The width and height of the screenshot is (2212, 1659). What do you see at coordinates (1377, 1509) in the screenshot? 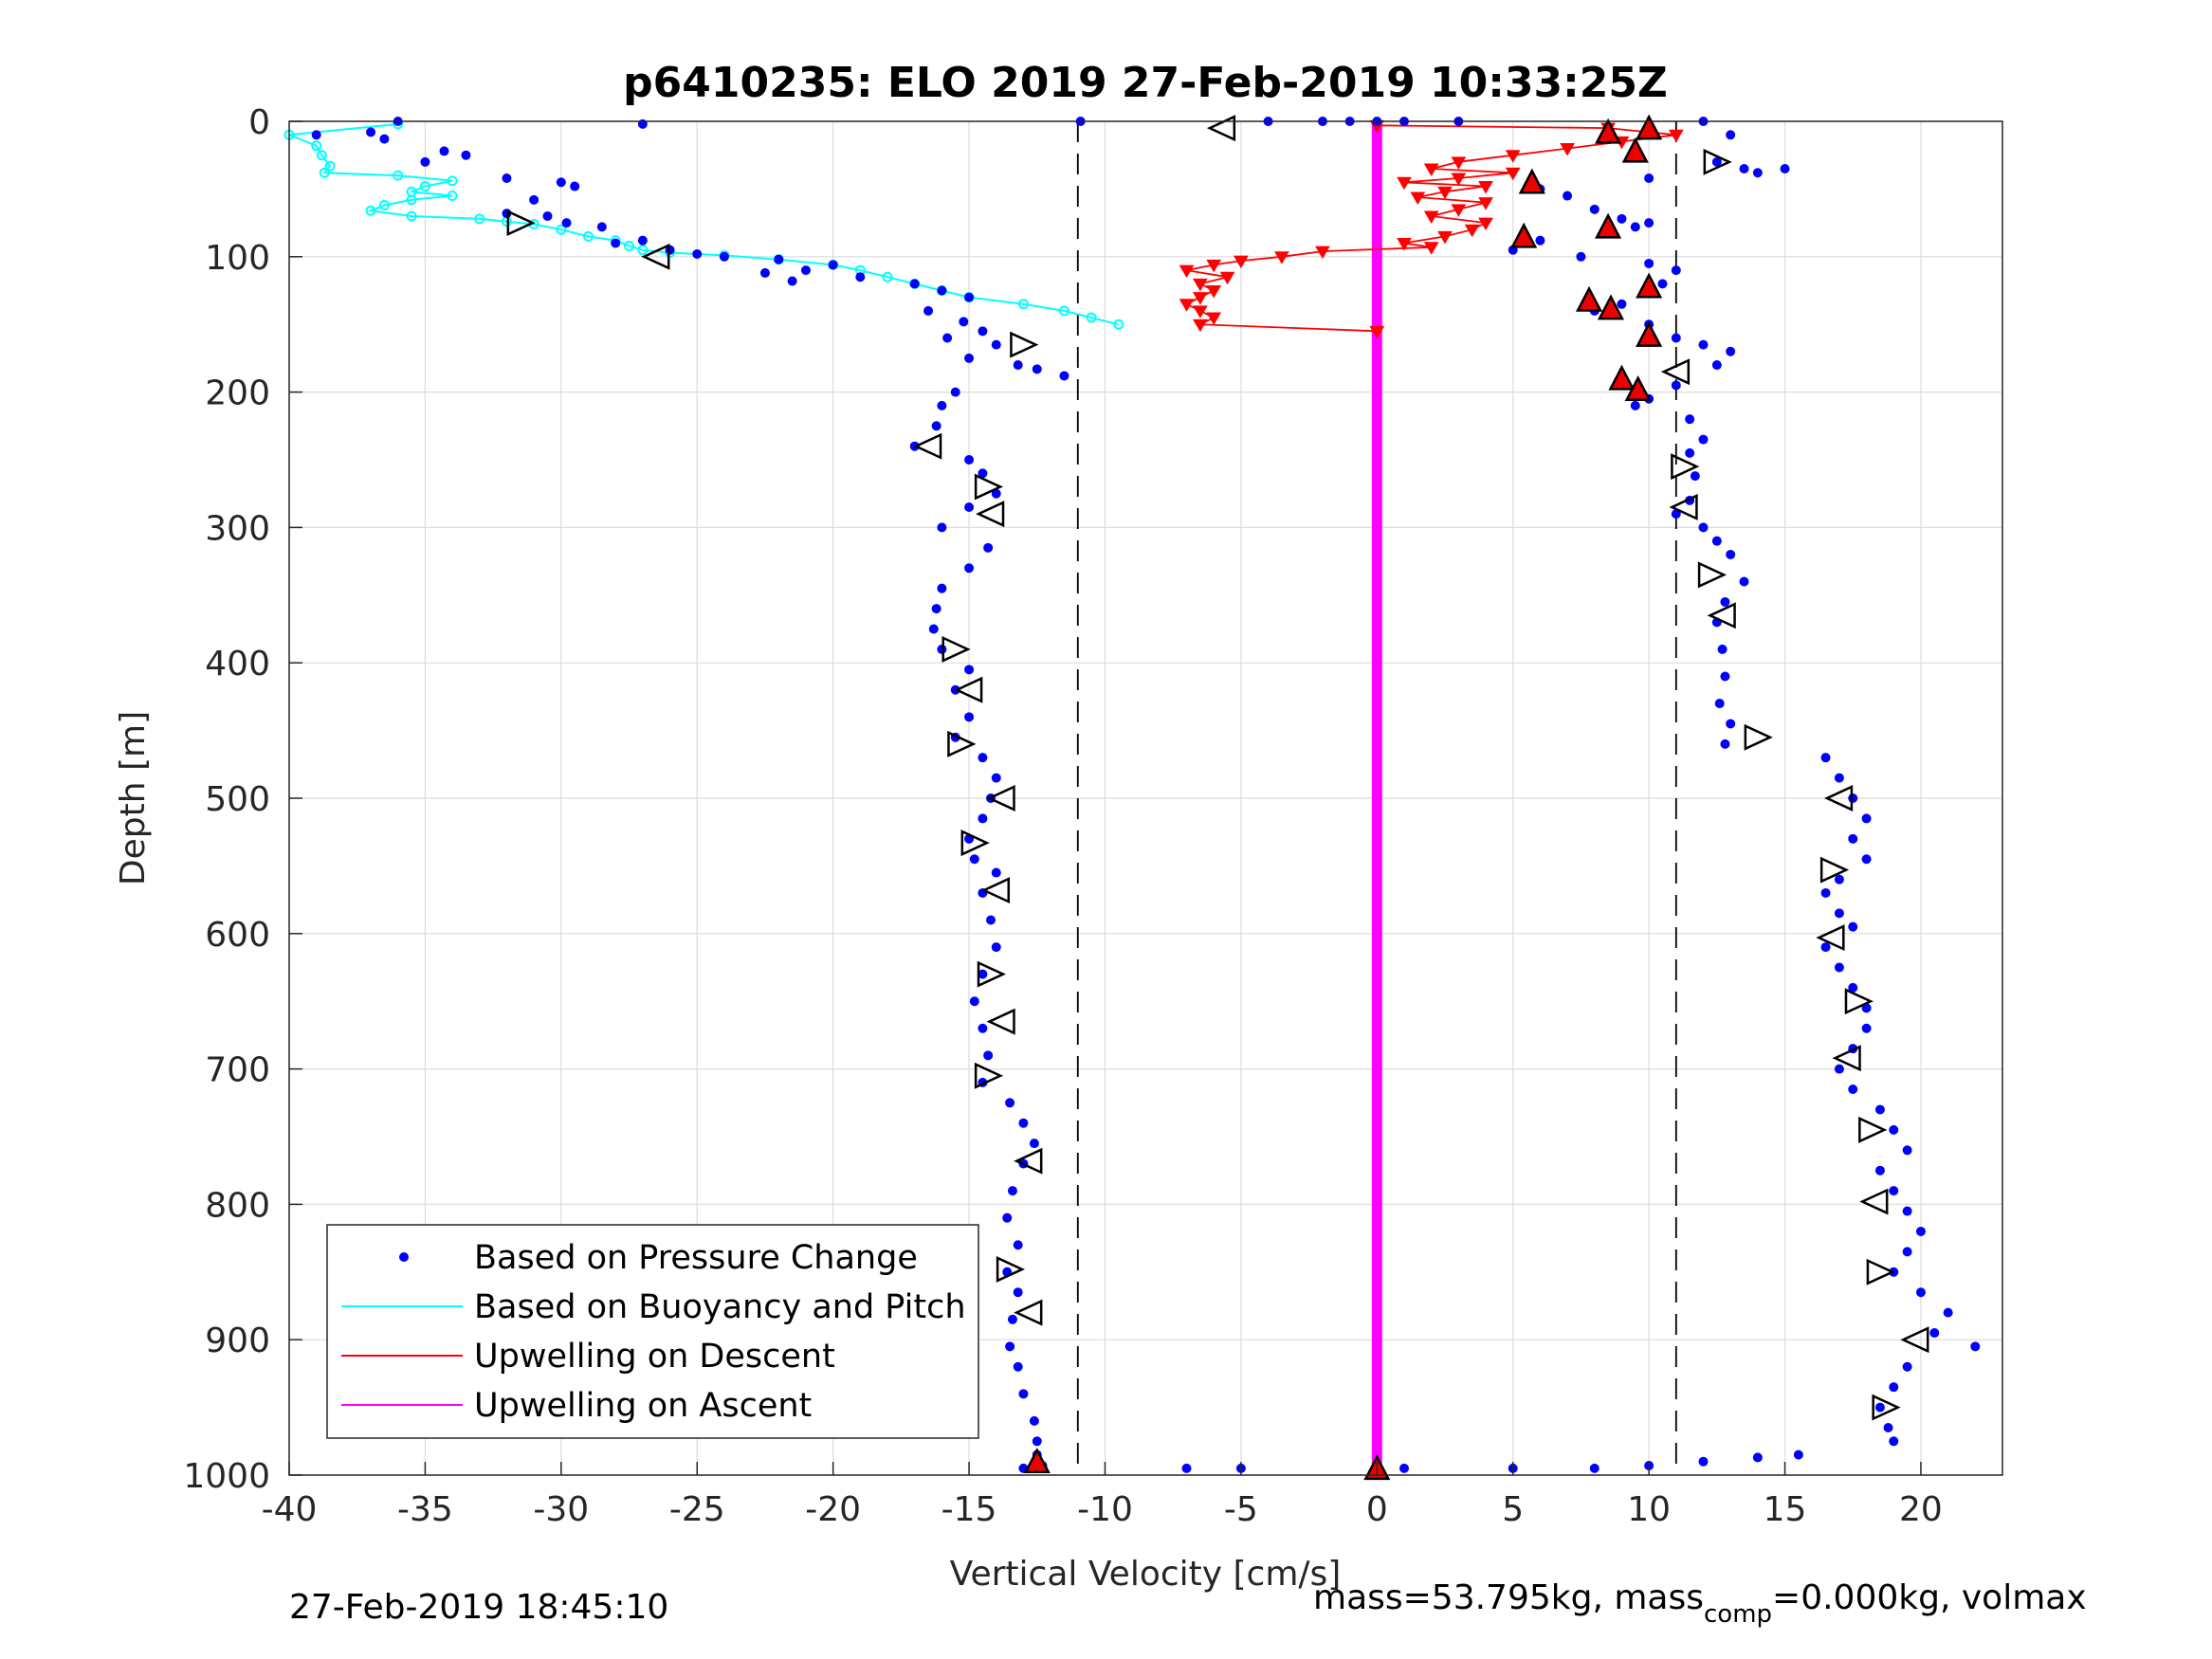
I see `x-tick-label: 0` at bounding box center [1377, 1509].